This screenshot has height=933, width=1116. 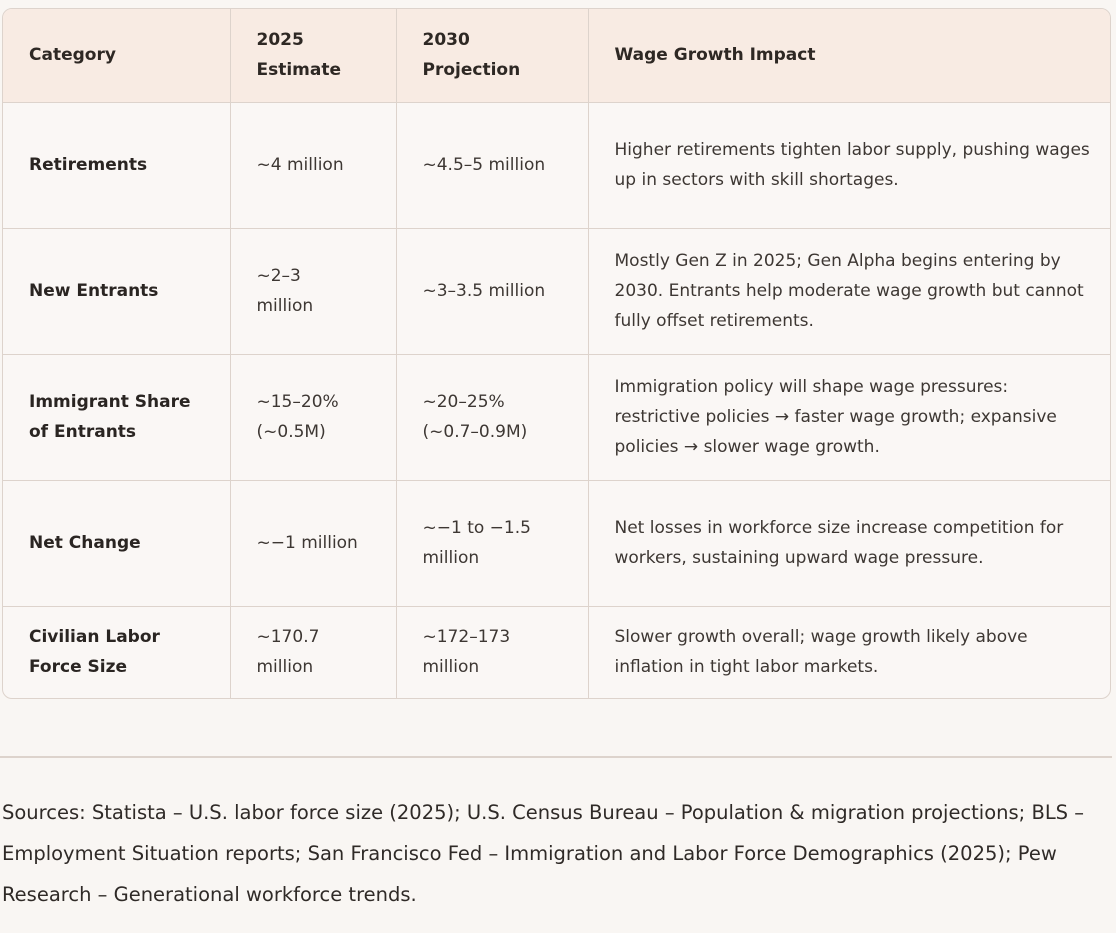 What do you see at coordinates (492, 291) in the screenshot?
I see `cell-2030-projection: ~3–3.5 million` at bounding box center [492, 291].